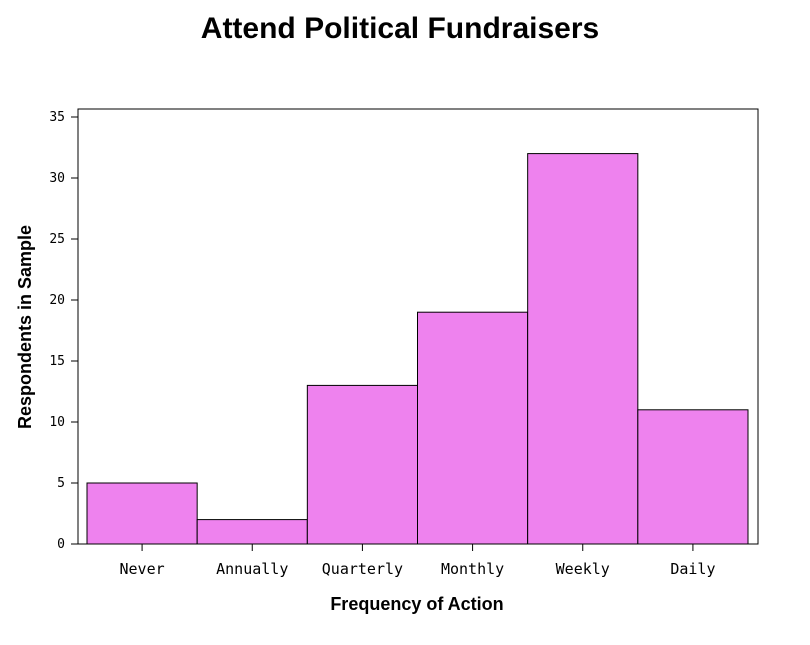 The image size is (810, 645). Describe the element at coordinates (400, 28) in the screenshot. I see `chart-title: Attend Political Fundraisers` at that location.